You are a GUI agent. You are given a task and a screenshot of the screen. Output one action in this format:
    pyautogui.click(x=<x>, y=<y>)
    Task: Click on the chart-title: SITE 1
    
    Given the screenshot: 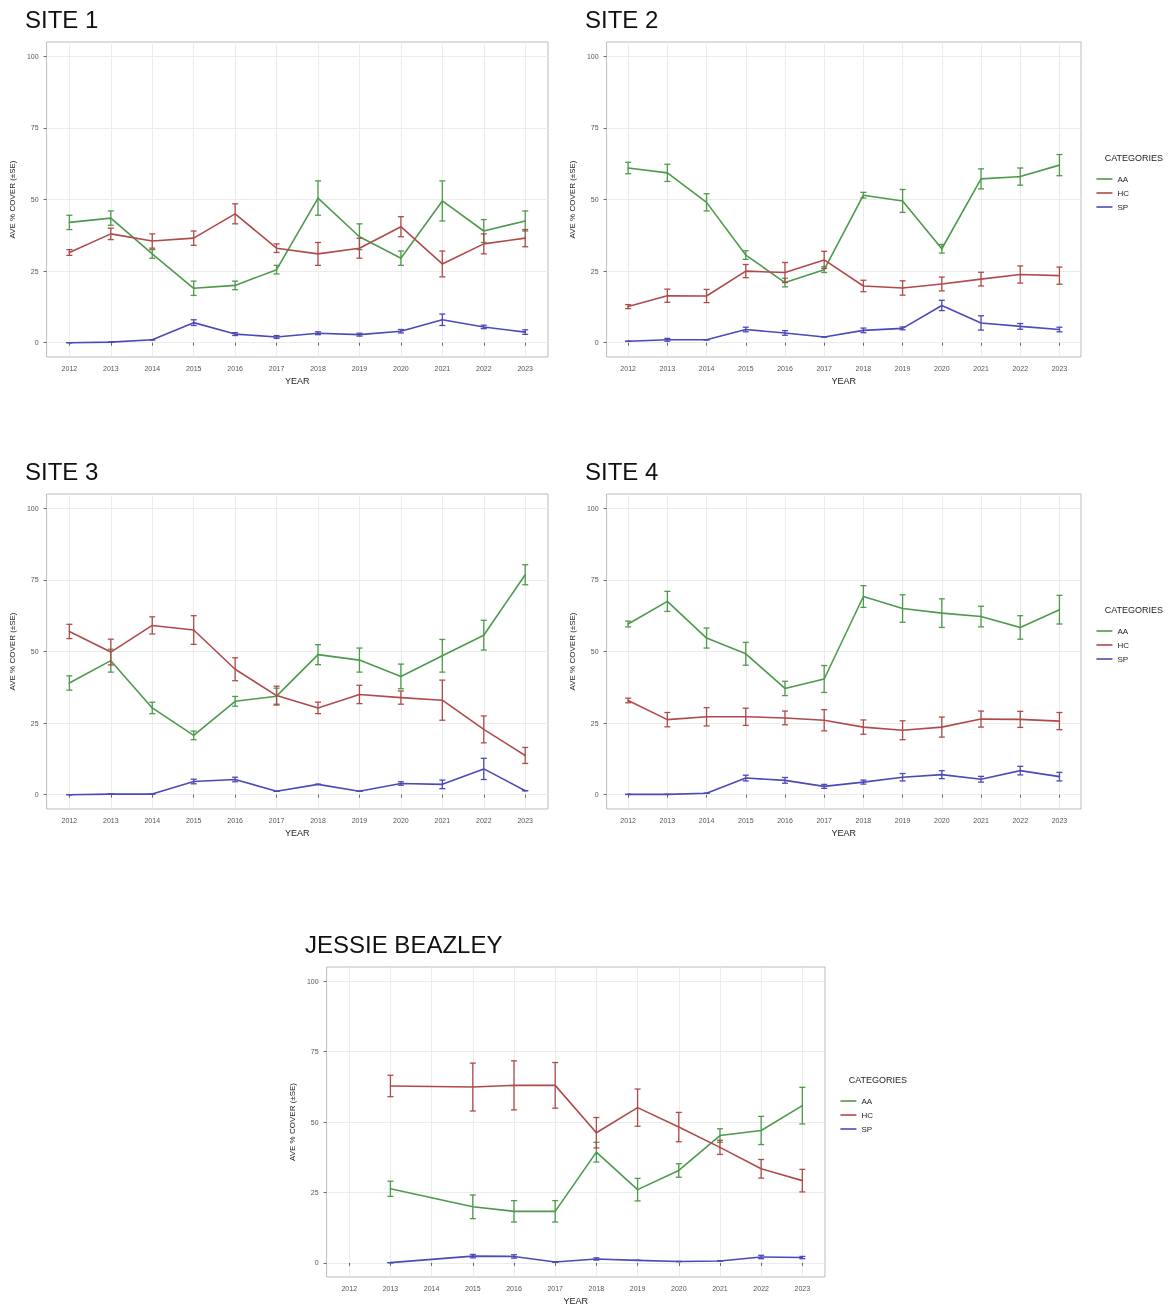 What is the action you would take?
    pyautogui.click(x=62, y=19)
    